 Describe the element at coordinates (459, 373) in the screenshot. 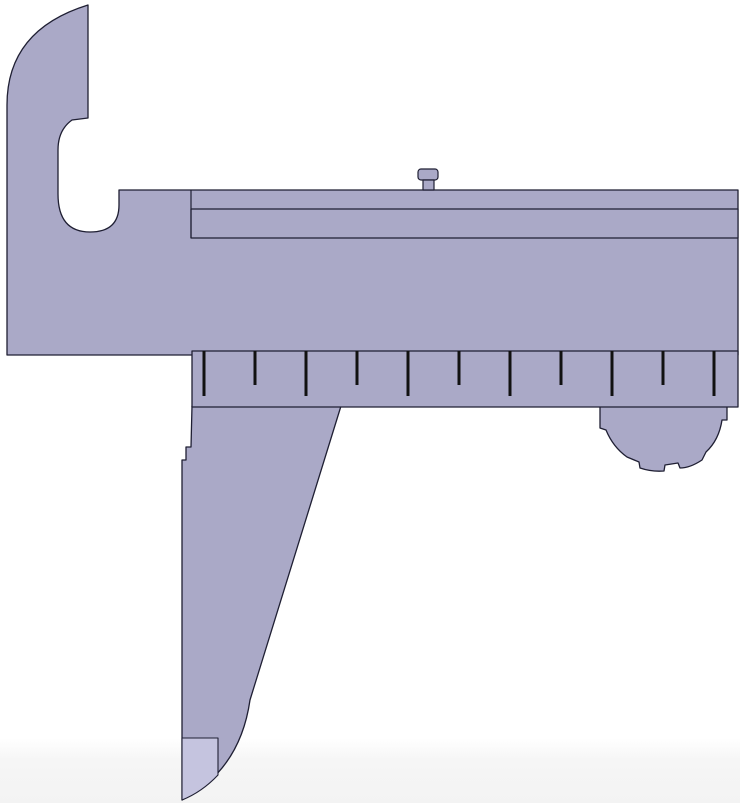

I see `vernier-scale-ticks` at that location.